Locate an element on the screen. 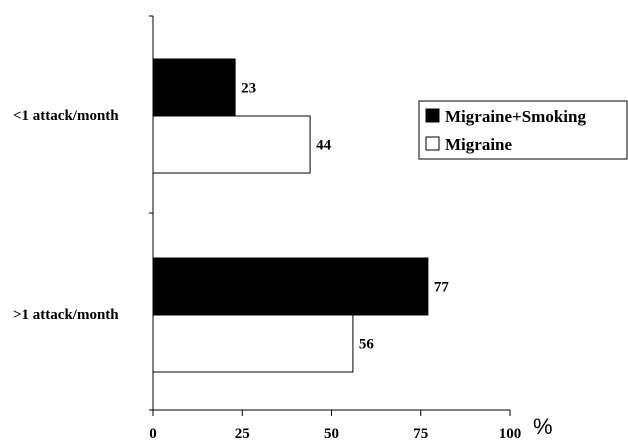 The height and width of the screenshot is (440, 628). x-tick-label: 0 is located at coordinates (153, 433).